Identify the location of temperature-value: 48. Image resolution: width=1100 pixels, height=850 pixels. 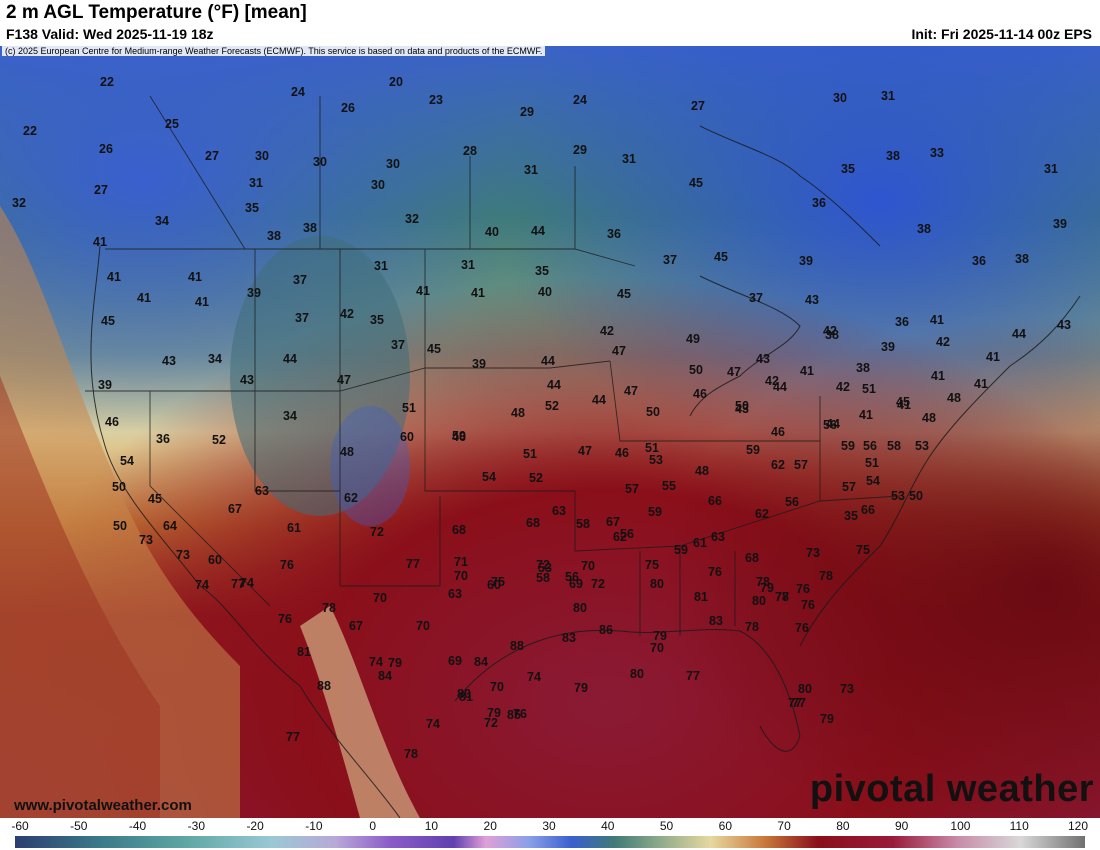
(929, 418).